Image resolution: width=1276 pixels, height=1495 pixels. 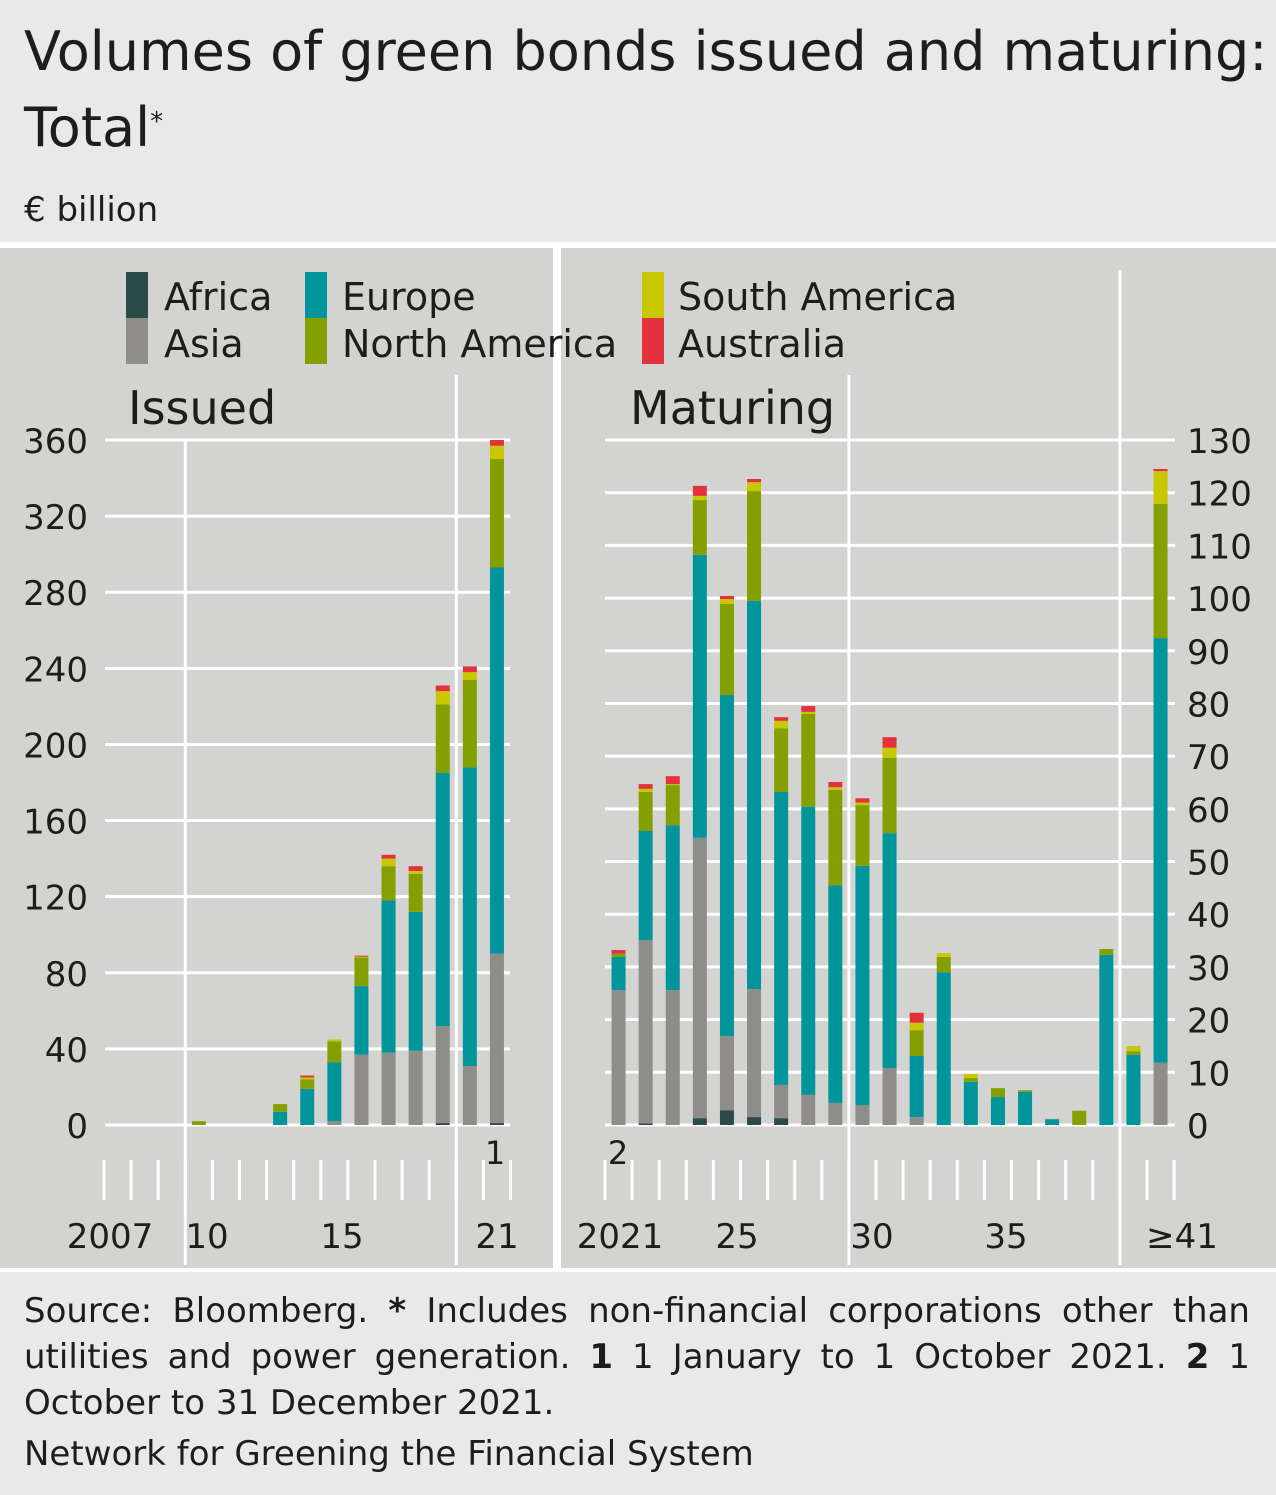 What do you see at coordinates (1208, 1074) in the screenshot?
I see `y-tick-label: 10` at bounding box center [1208, 1074].